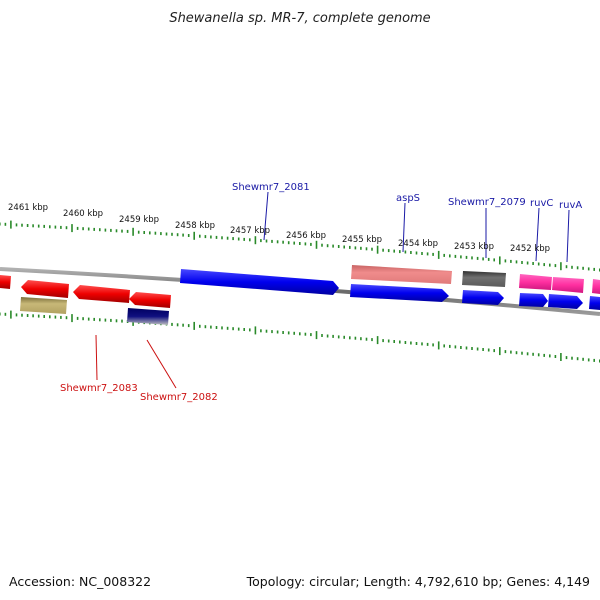  Describe the element at coordinates (99, 388) in the screenshot. I see `gene-label-shewmr7-2083: Shewmr7_2083` at that location.